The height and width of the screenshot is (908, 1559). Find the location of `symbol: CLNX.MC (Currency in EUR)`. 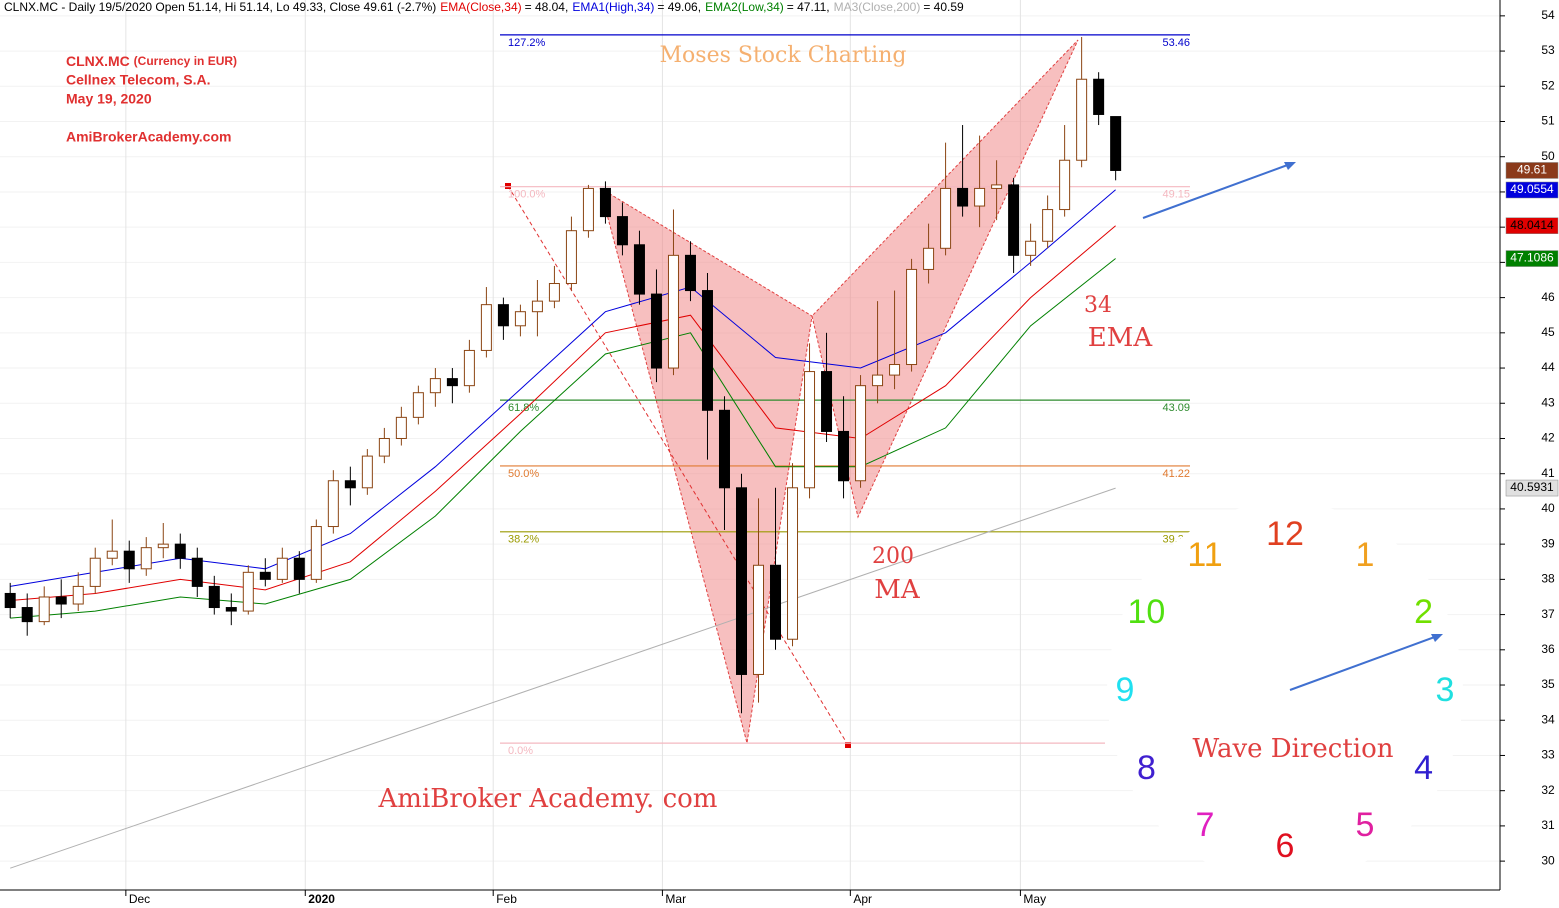

symbol: CLNX.MC (Currency in EUR) is located at coordinates (151, 61).